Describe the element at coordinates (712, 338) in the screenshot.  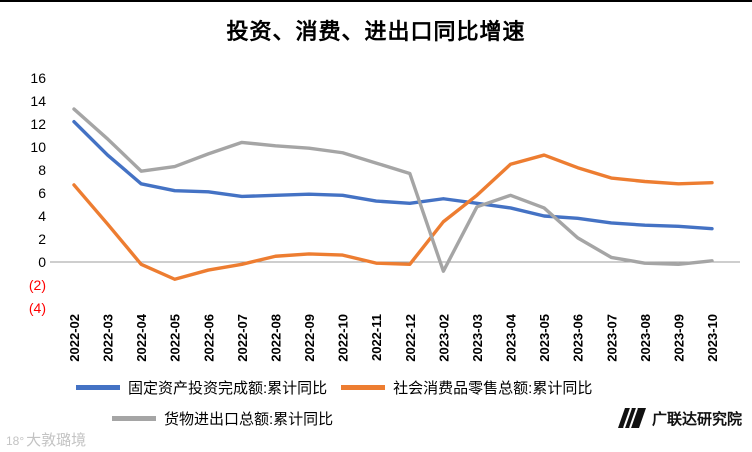
I see `svg-text: 2023-10` at that location.